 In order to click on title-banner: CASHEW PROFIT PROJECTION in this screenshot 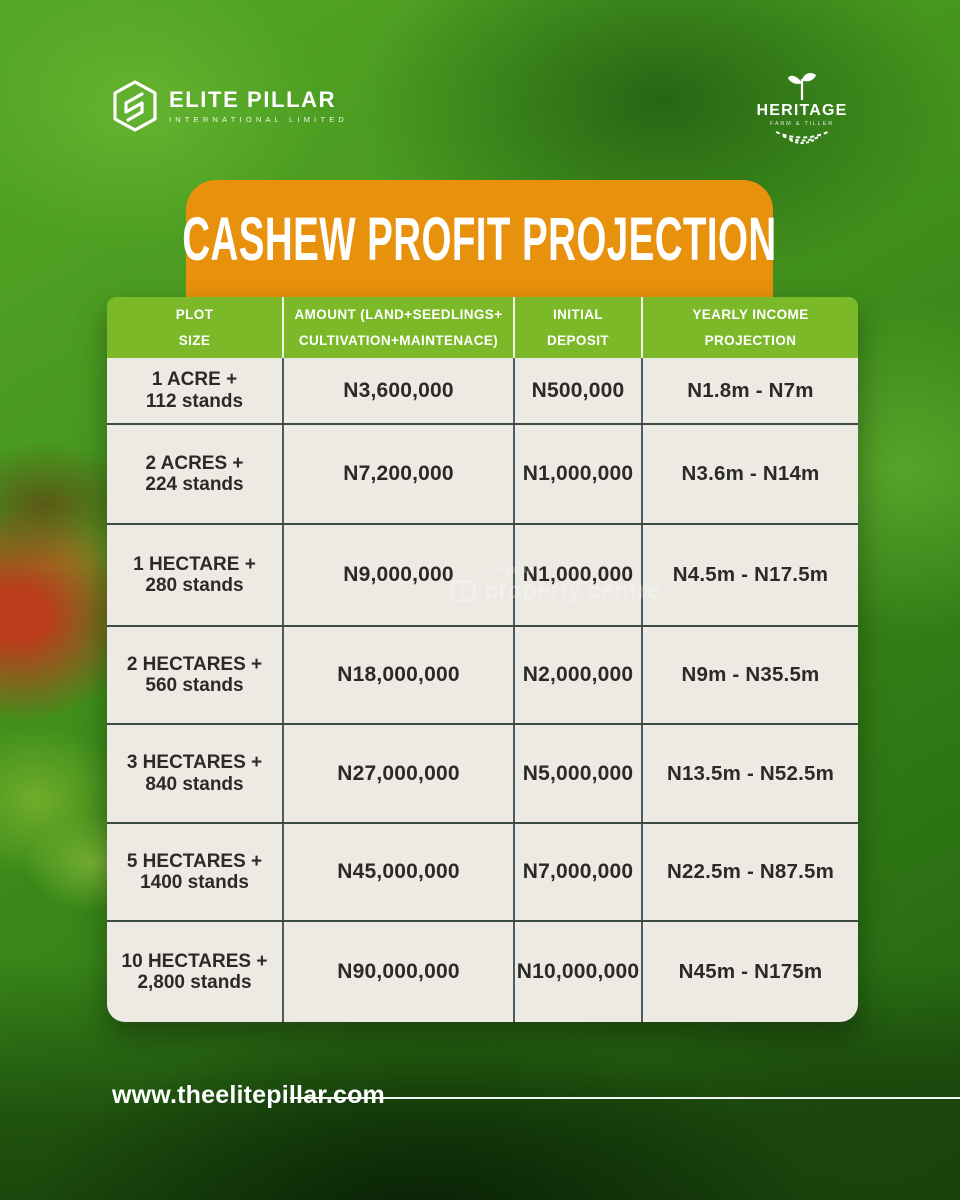, I will do `click(479, 238)`.